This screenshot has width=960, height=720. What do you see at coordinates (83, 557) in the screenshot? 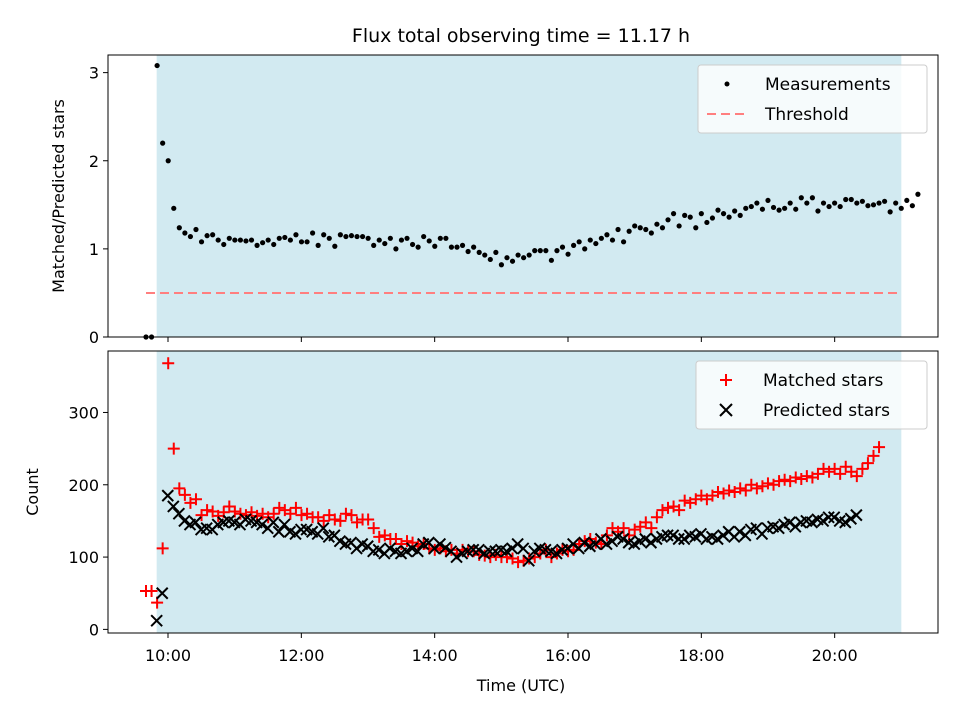
I see `y-tick-label: 100` at bounding box center [83, 557].